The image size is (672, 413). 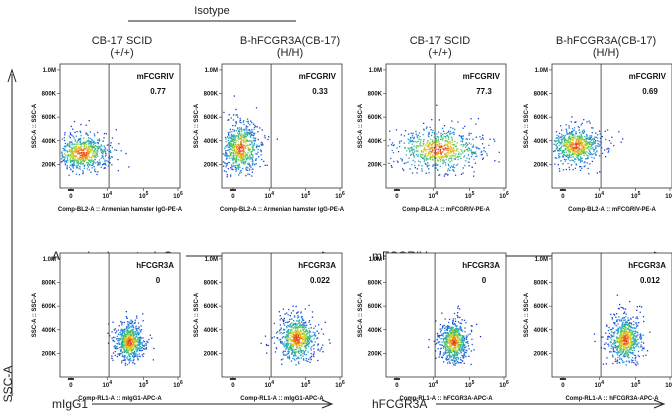 I want to click on gate-name: hFCGR3A, so click(x=317, y=265).